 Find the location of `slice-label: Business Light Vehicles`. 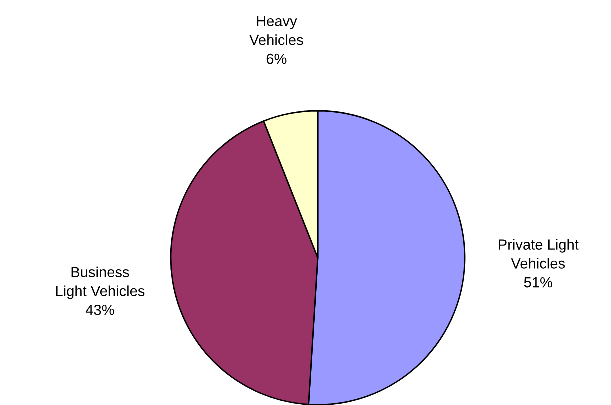

slice-label: Business Light Vehicles is located at coordinates (100, 283).